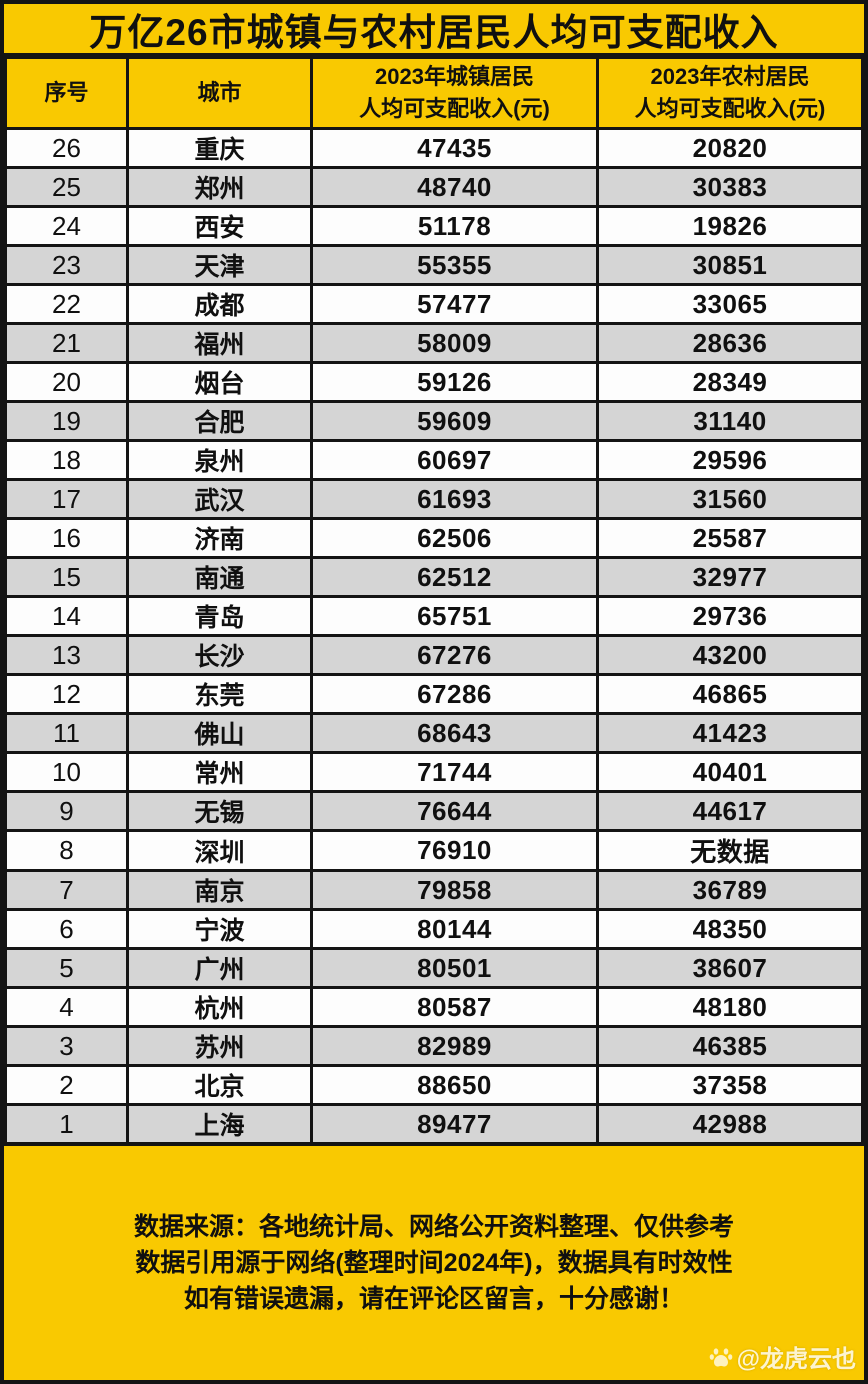 This screenshot has width=868, height=1384. What do you see at coordinates (454, 968) in the screenshot?
I see `urban-income-cell: 80501` at bounding box center [454, 968].